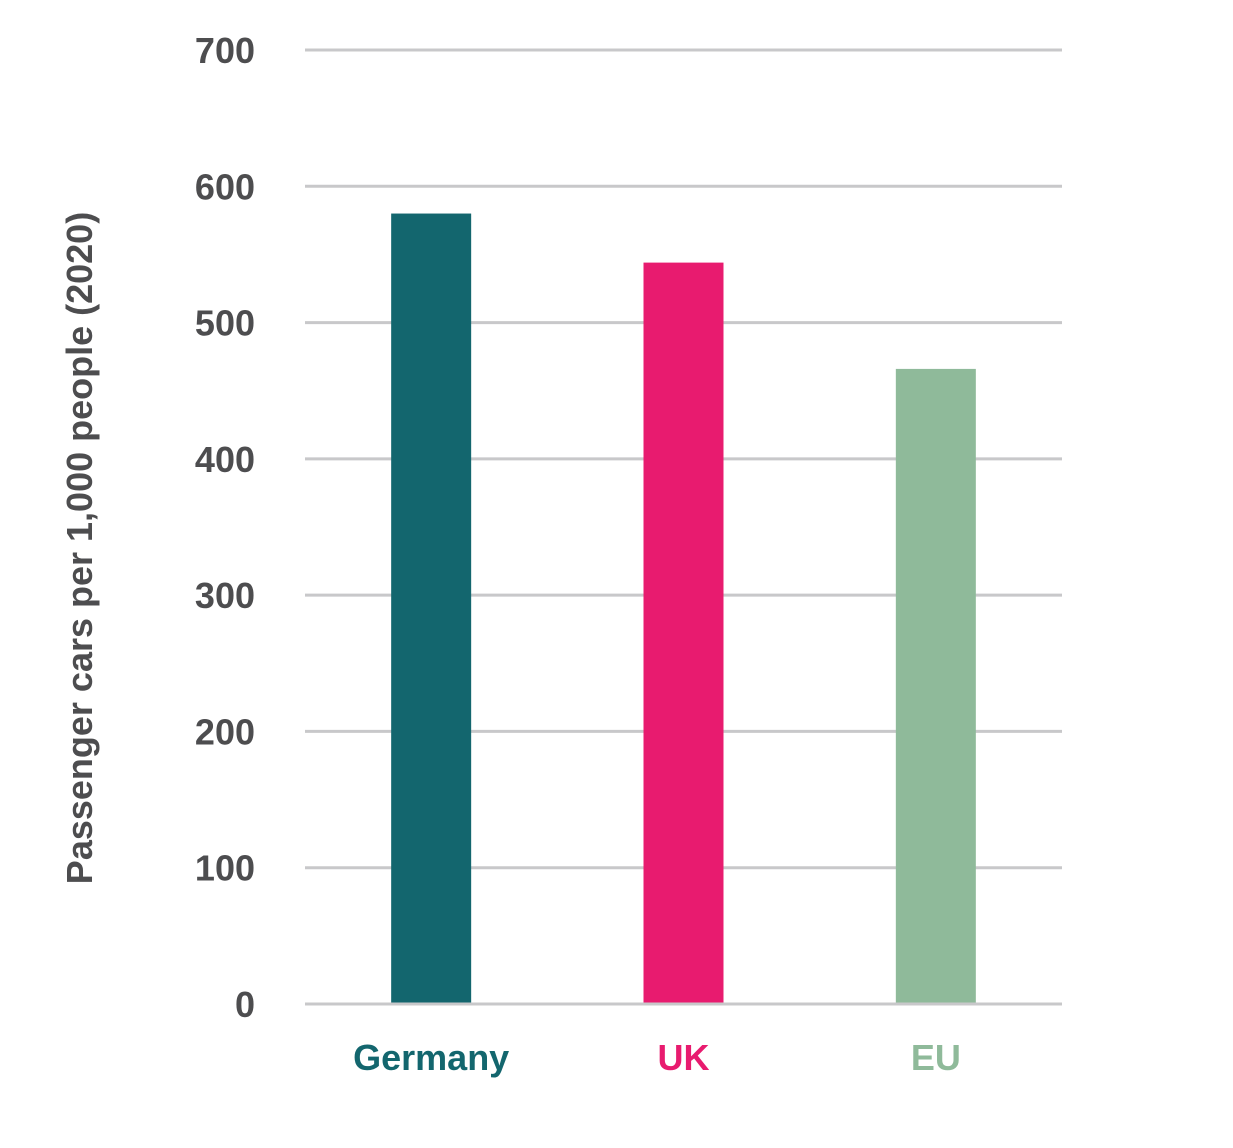 This screenshot has width=1233, height=1148. What do you see at coordinates (225, 731) in the screenshot?
I see `y-tick-label: 200` at bounding box center [225, 731].